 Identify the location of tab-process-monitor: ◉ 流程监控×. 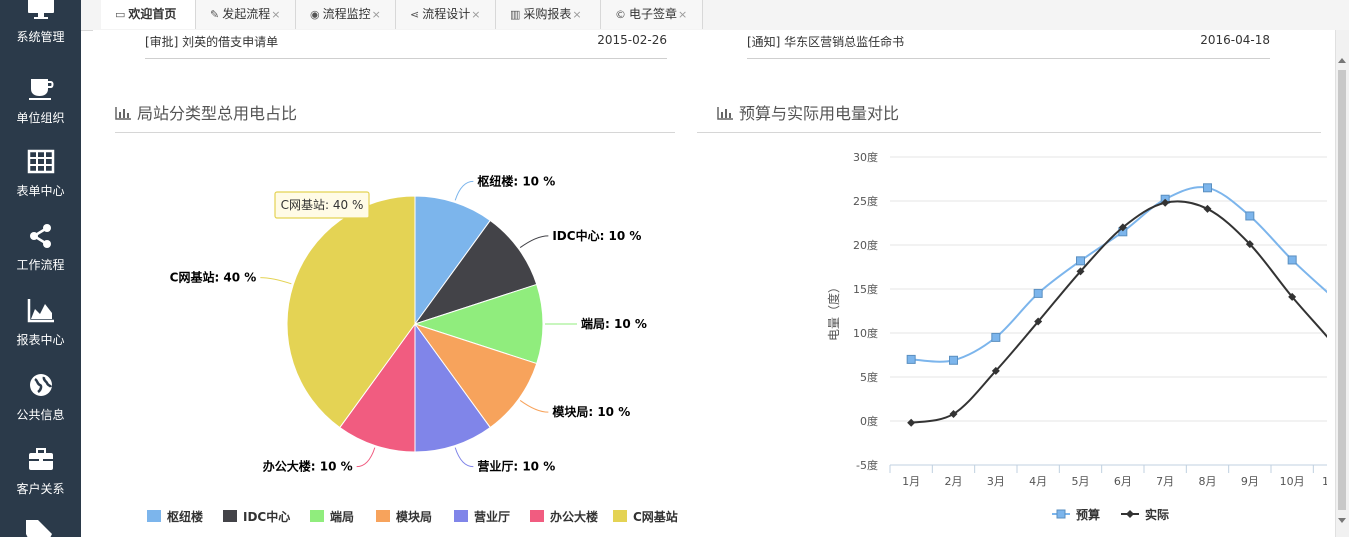
(346, 14).